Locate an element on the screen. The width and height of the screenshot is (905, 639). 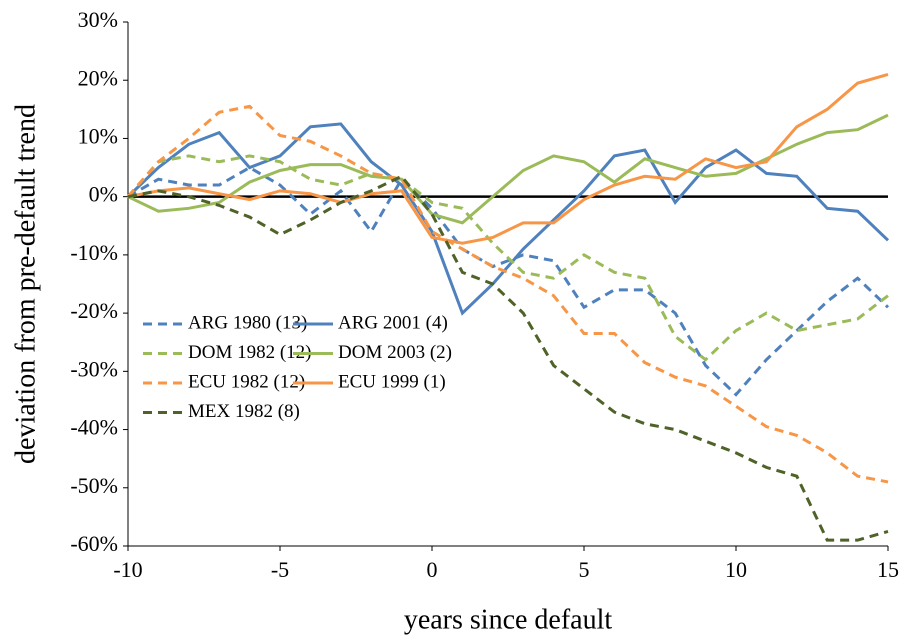
legend-label: ECU 1999 (1) is located at coordinates (392, 381).